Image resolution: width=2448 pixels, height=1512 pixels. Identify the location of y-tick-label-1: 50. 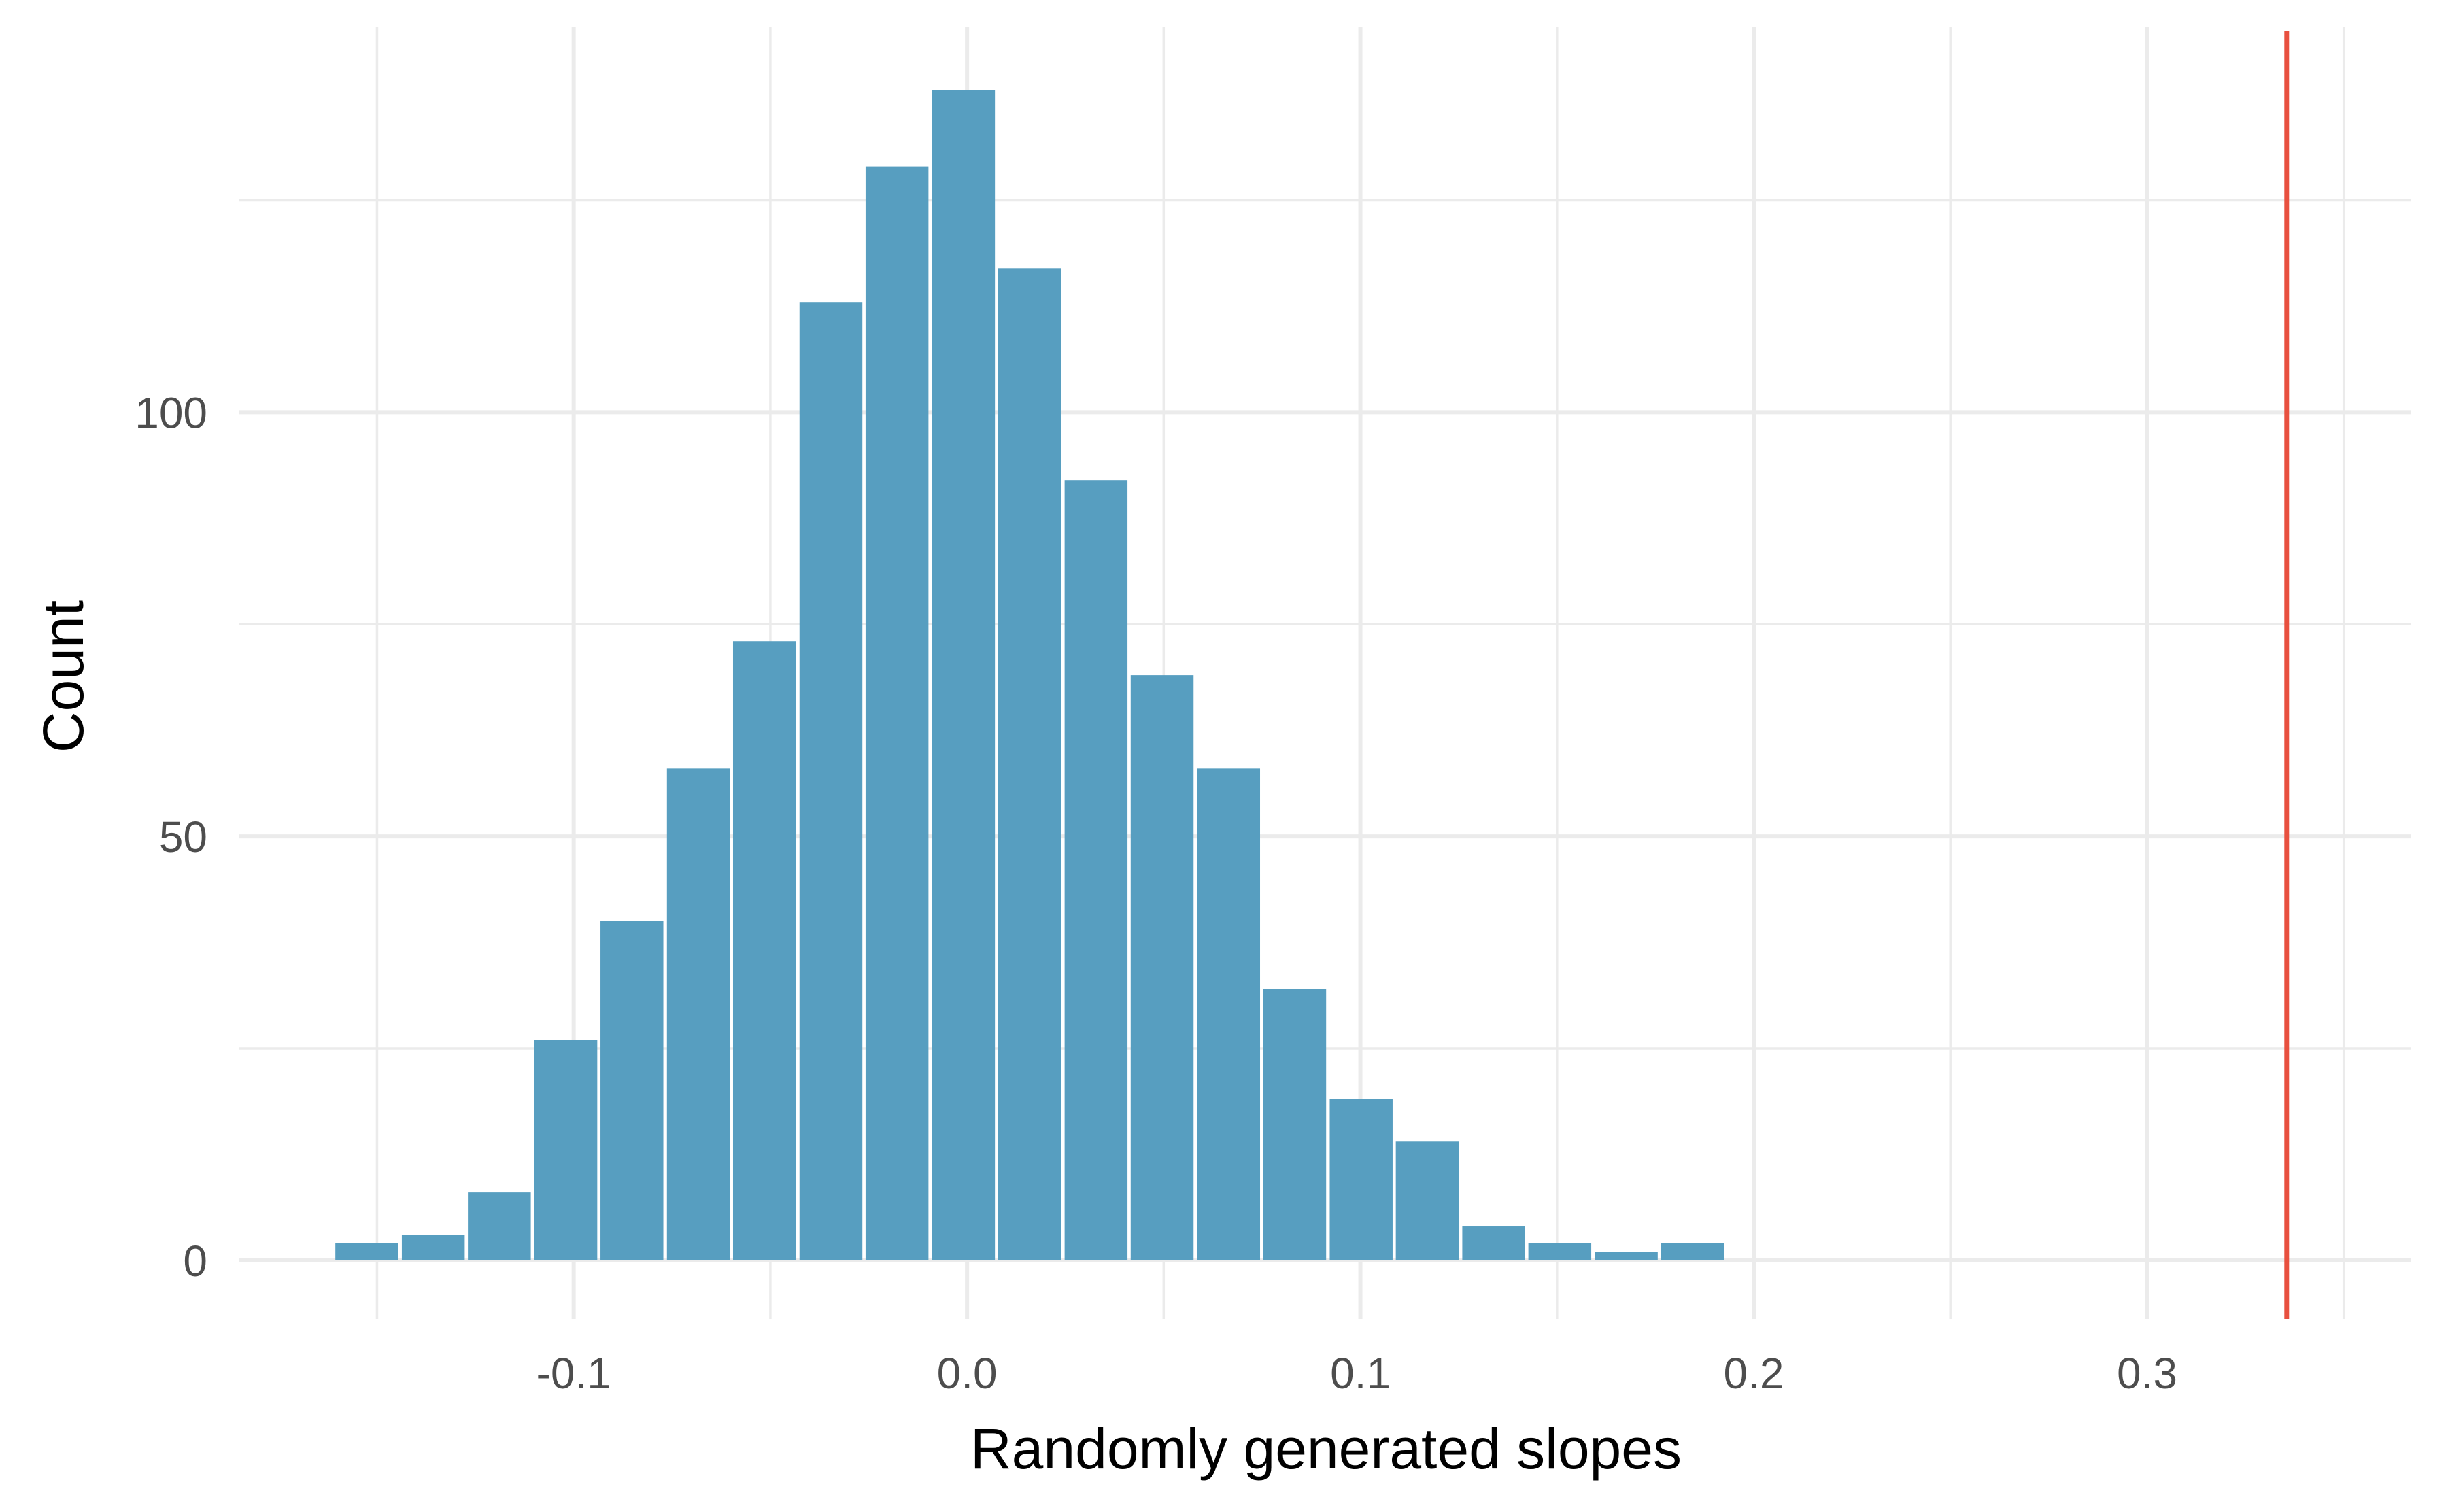
(183, 836).